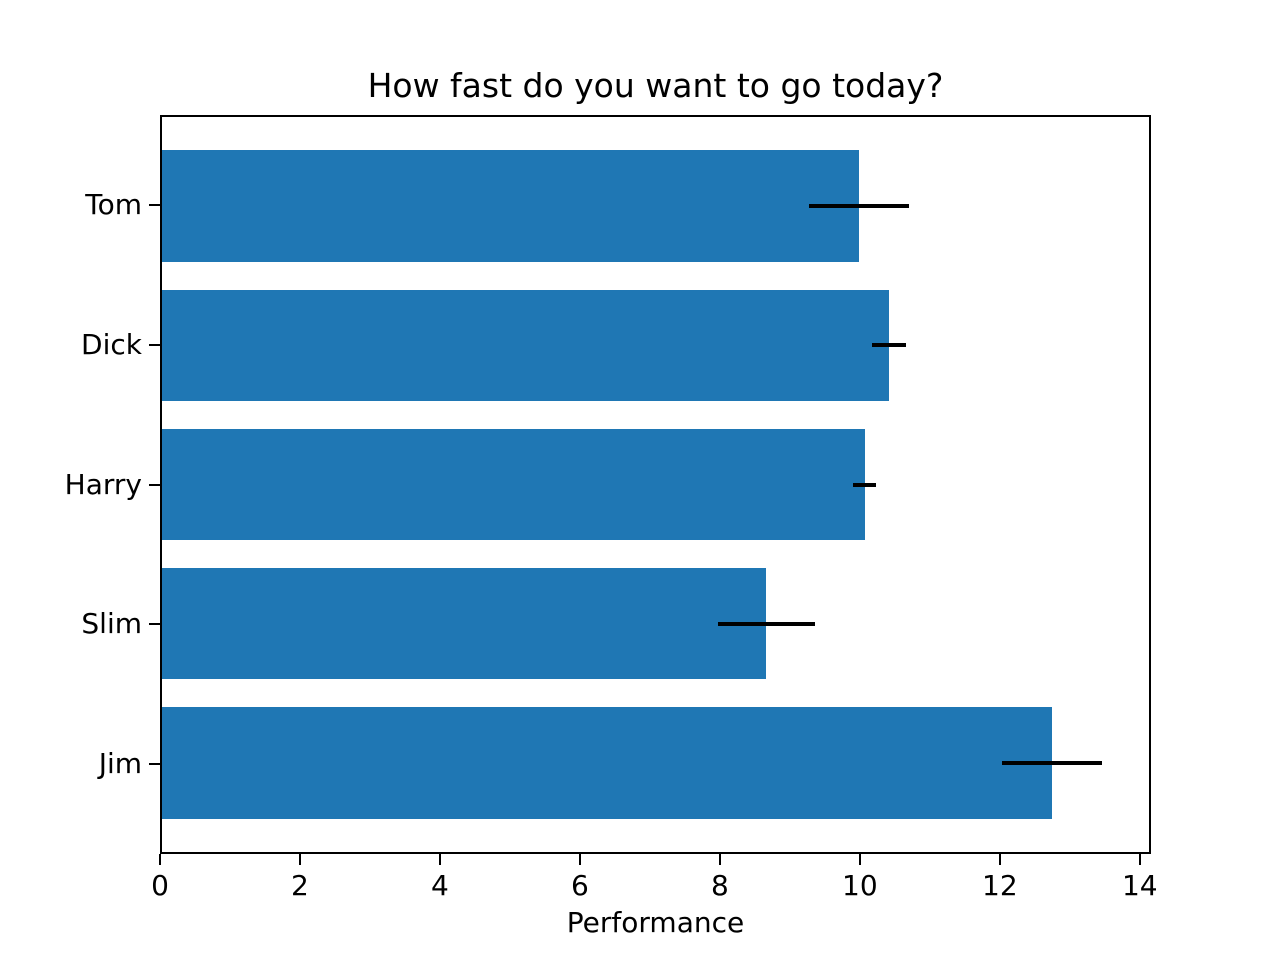 This screenshot has height=960, width=1280. Describe the element at coordinates (120, 764) in the screenshot. I see `y-tick-label-jim: Jim` at that location.